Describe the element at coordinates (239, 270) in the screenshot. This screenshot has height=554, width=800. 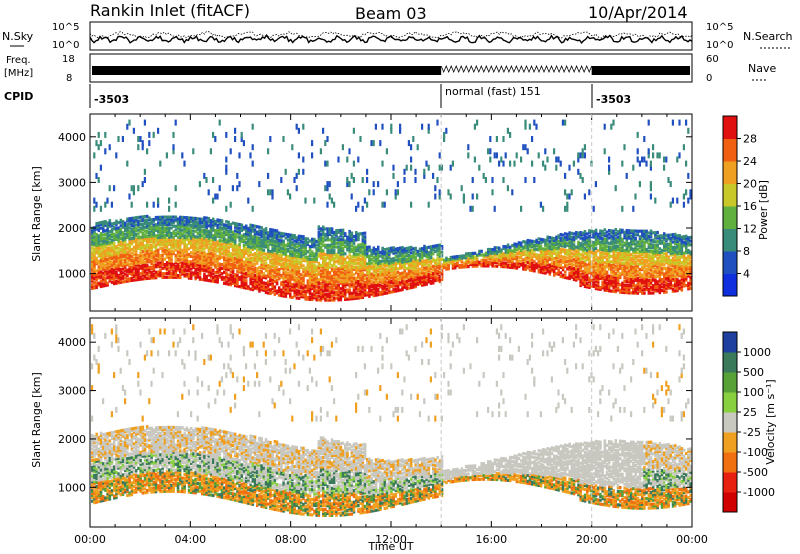
I see `power-cell-1909` at that location.